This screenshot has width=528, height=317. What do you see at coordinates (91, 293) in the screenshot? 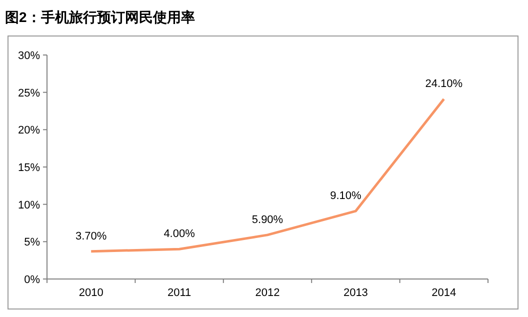
I see `x-tick-label: 2010` at bounding box center [91, 293].